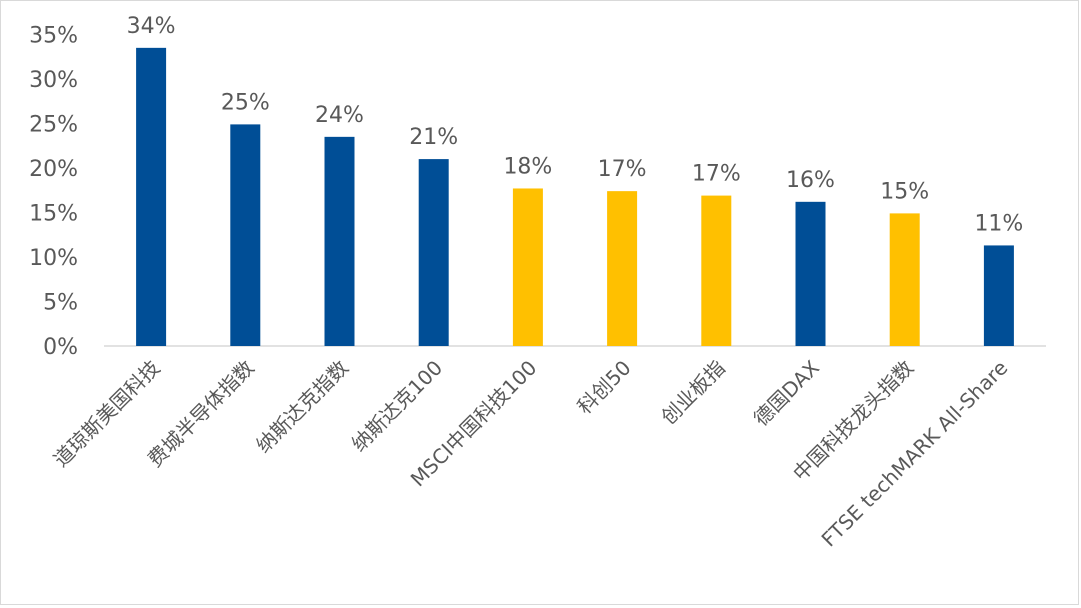 This screenshot has width=1081, height=608. Describe the element at coordinates (53, 80) in the screenshot. I see `y-tick-label: 30%` at that location.